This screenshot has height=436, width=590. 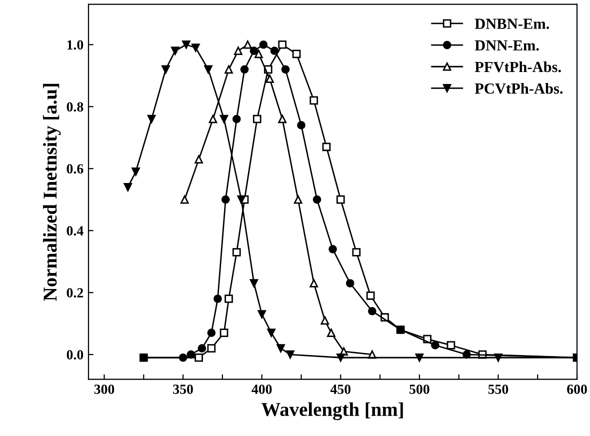 I want to click on legend-label: DNBN-Em., so click(x=512, y=24).